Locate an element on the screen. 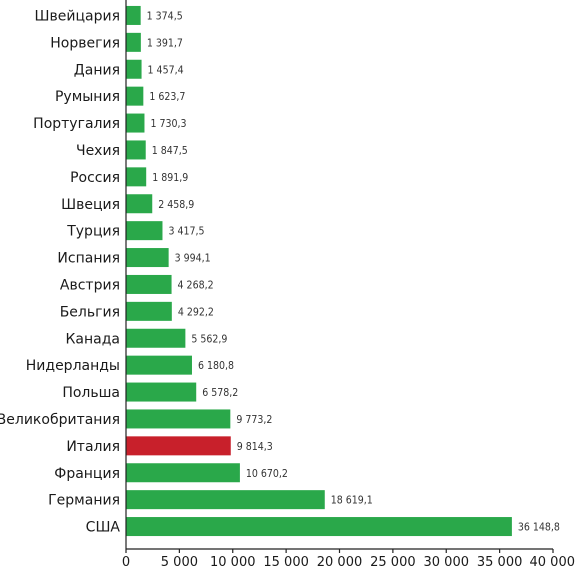  category-label: Польша is located at coordinates (91, 393).